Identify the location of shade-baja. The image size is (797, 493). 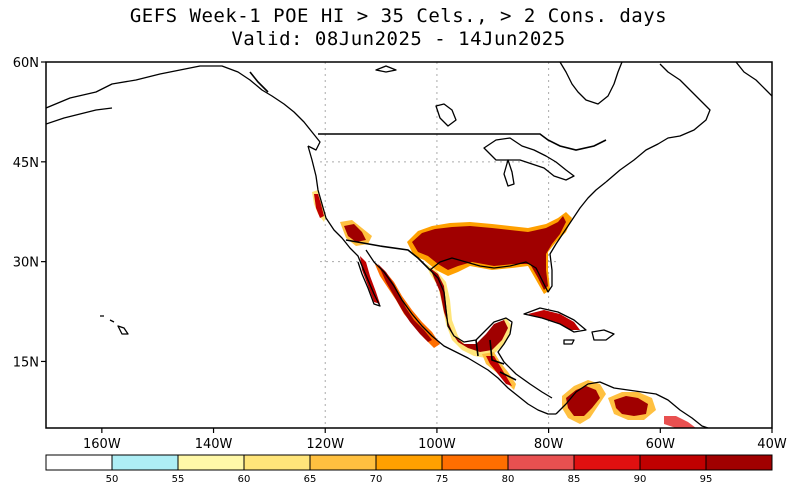
(370, 280).